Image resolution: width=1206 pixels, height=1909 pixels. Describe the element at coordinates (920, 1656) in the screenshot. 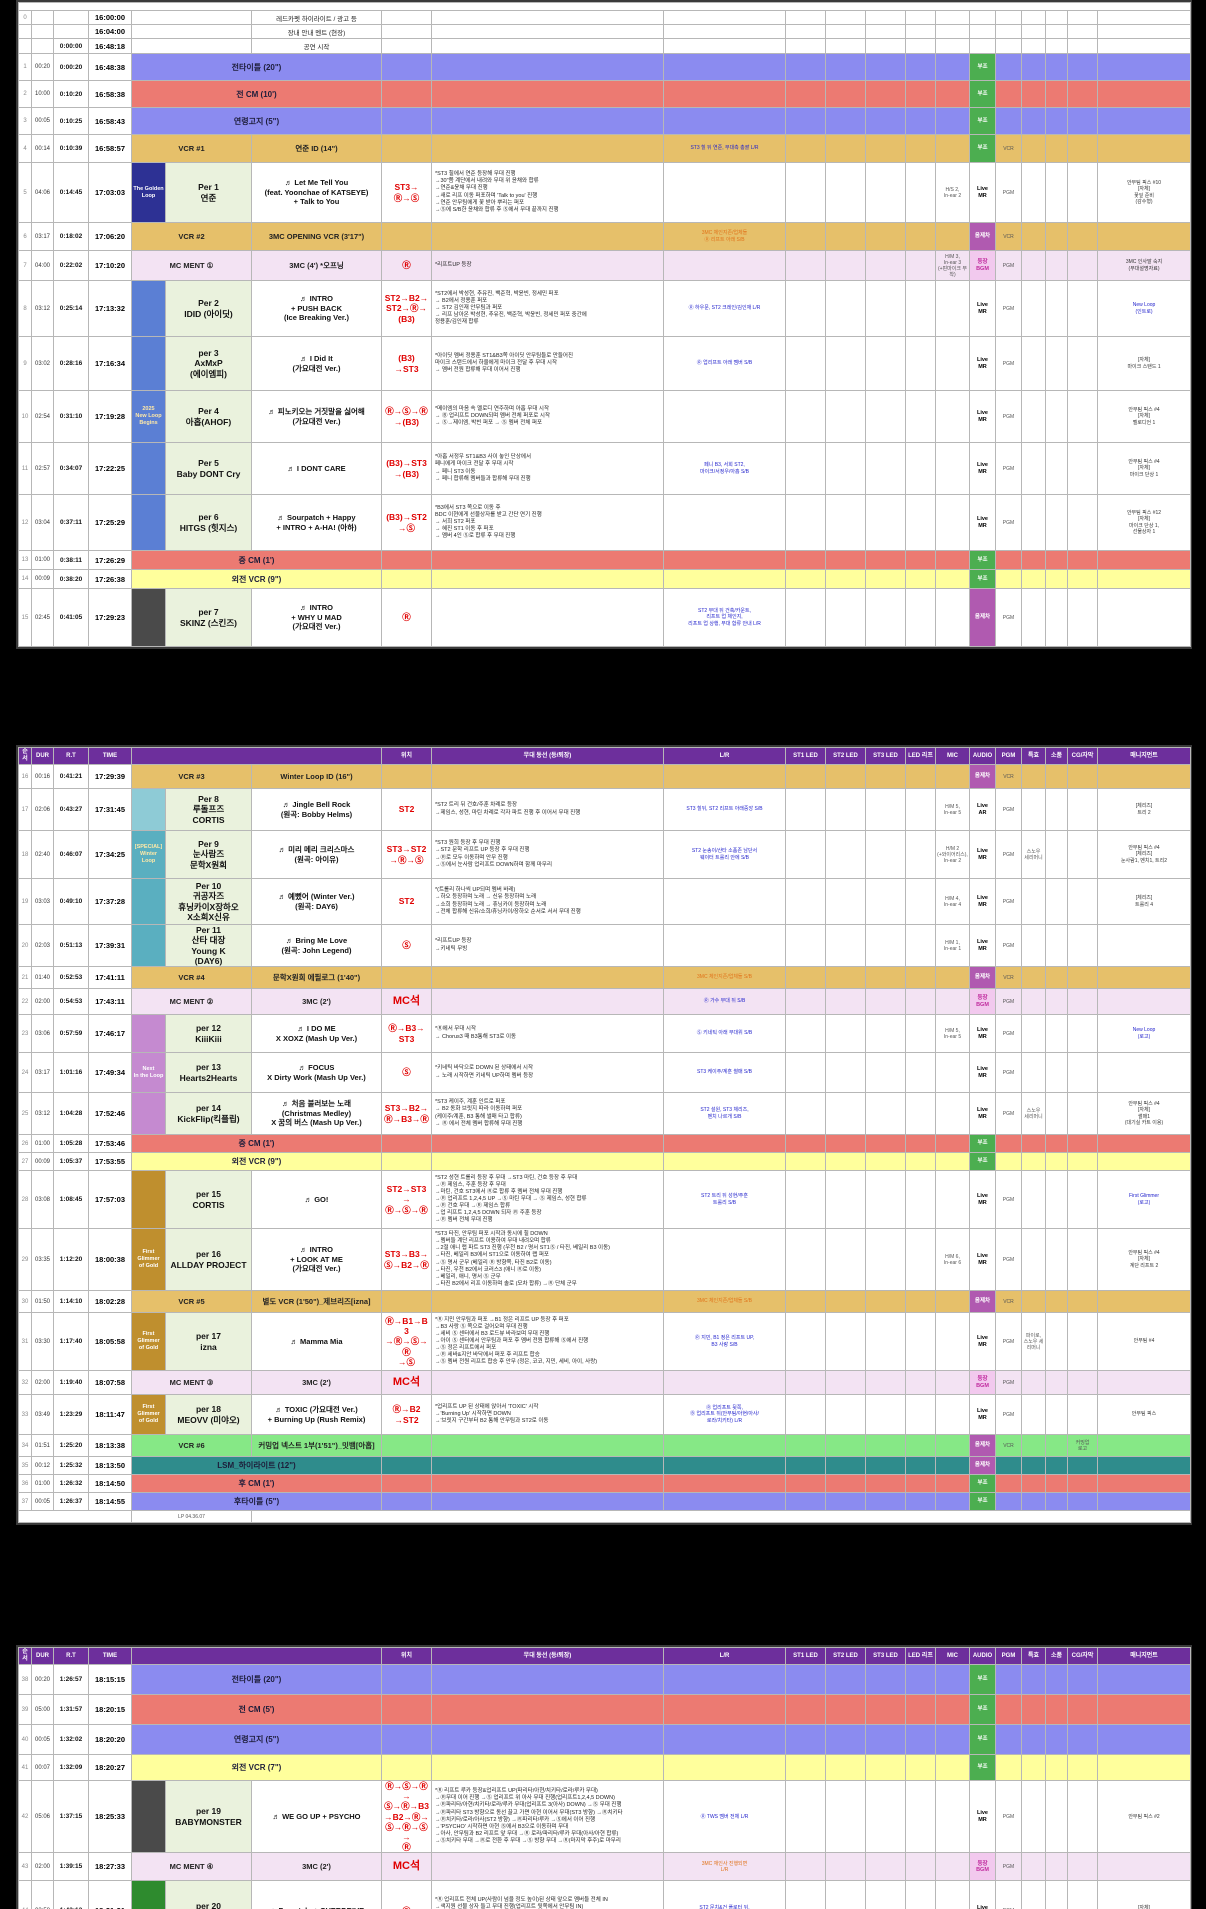

I see `header-led: LED 리프` at that location.